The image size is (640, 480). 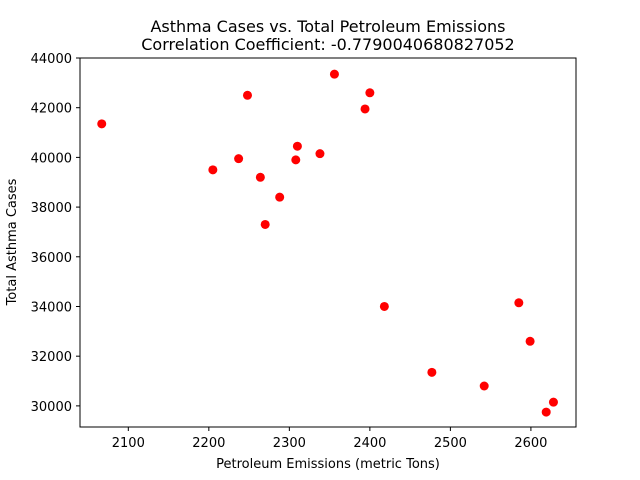 What do you see at coordinates (289, 443) in the screenshot?
I see `x-tick-label: 2300` at bounding box center [289, 443].